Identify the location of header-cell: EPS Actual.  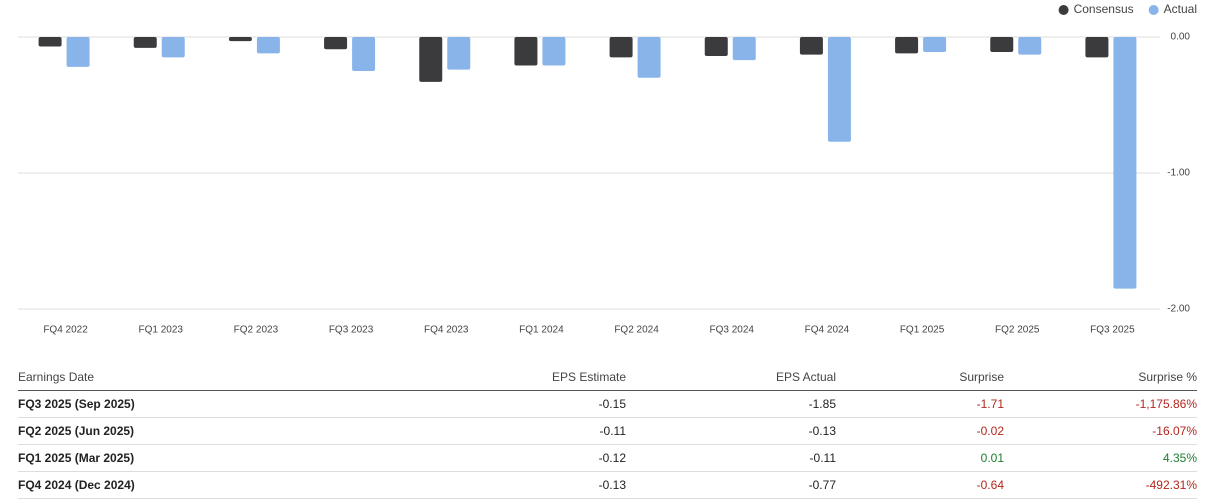
(731, 377).